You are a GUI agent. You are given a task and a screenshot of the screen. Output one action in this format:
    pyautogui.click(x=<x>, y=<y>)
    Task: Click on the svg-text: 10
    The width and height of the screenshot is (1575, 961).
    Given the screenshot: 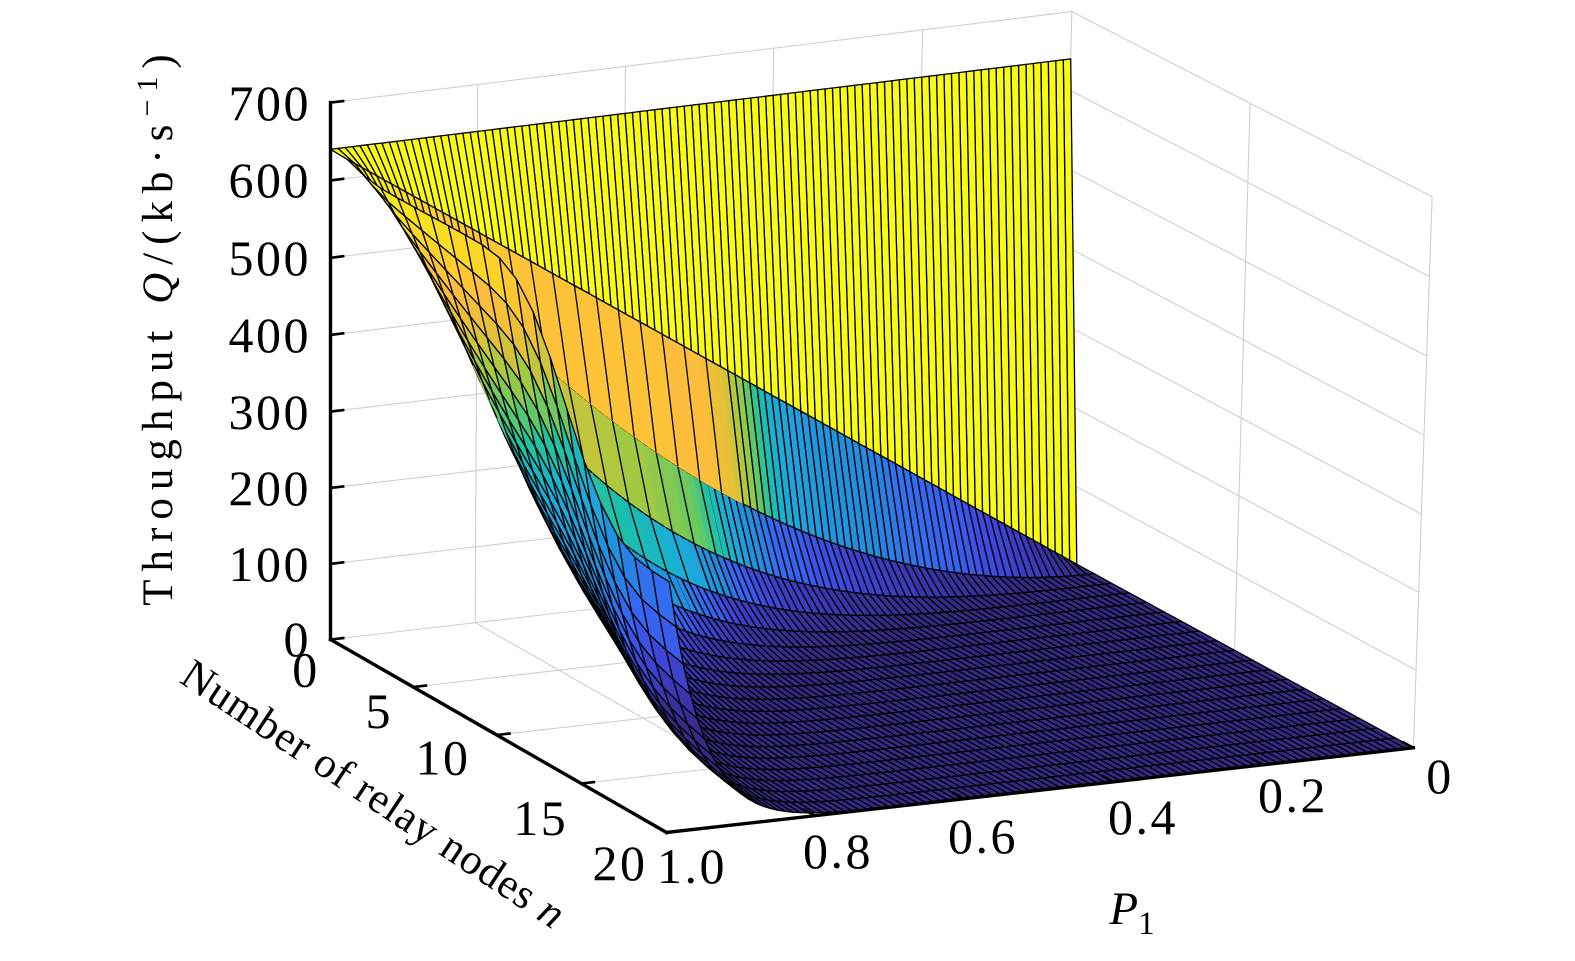 What is the action you would take?
    pyautogui.click(x=443, y=758)
    